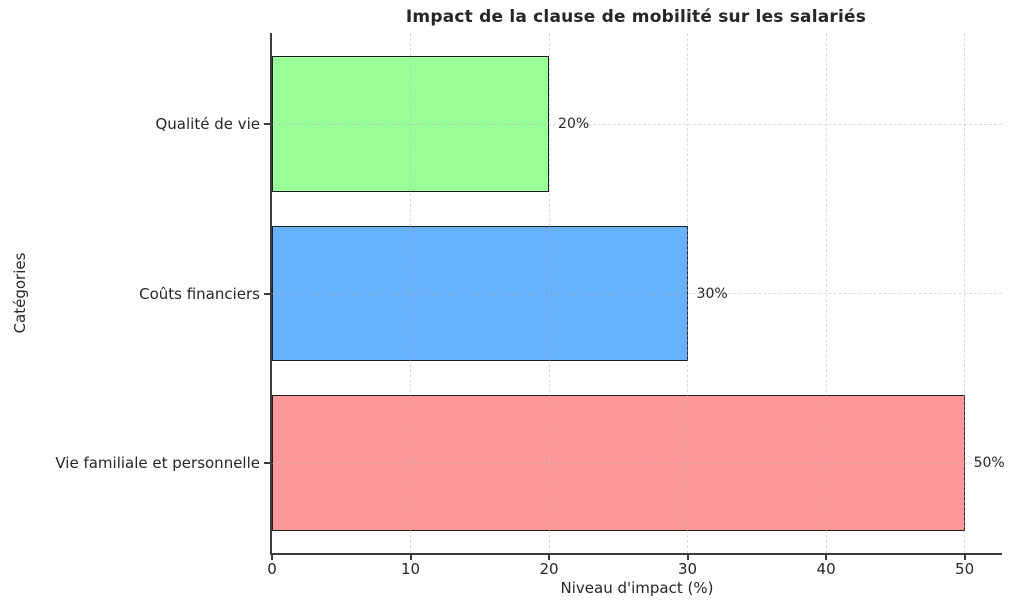 Image resolution: width=1024 pixels, height=609 pixels. What do you see at coordinates (989, 463) in the screenshot?
I see `bar-value-label: 50%` at bounding box center [989, 463].